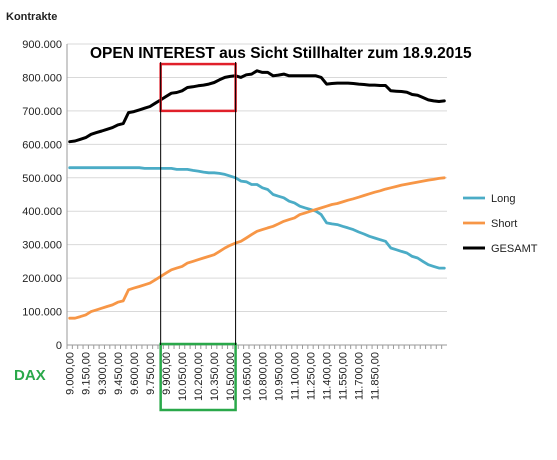  I want to click on x-tick-label: 9.000,00, so click(71, 373).